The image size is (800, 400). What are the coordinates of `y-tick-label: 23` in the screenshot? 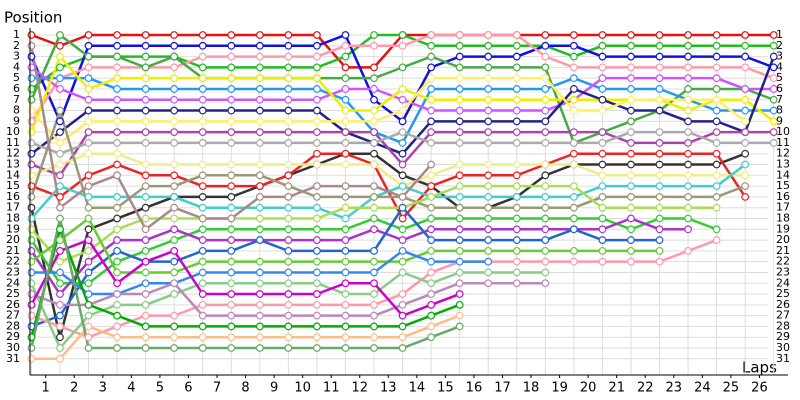 It's located at (13, 271).